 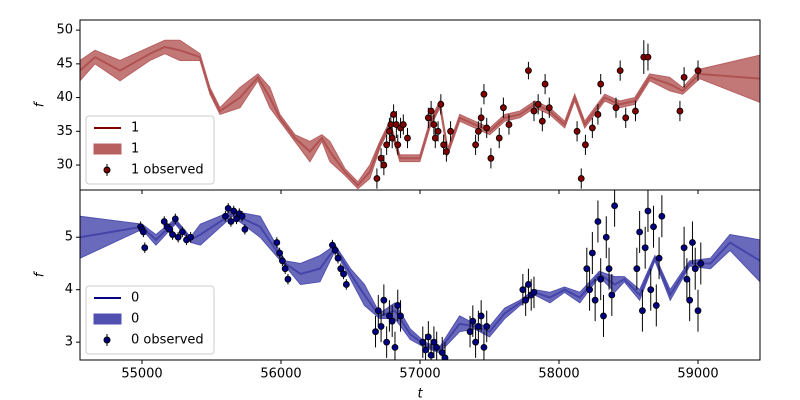 What do you see at coordinates (64, 131) in the screenshot?
I see `y-tick-label: 35` at bounding box center [64, 131].